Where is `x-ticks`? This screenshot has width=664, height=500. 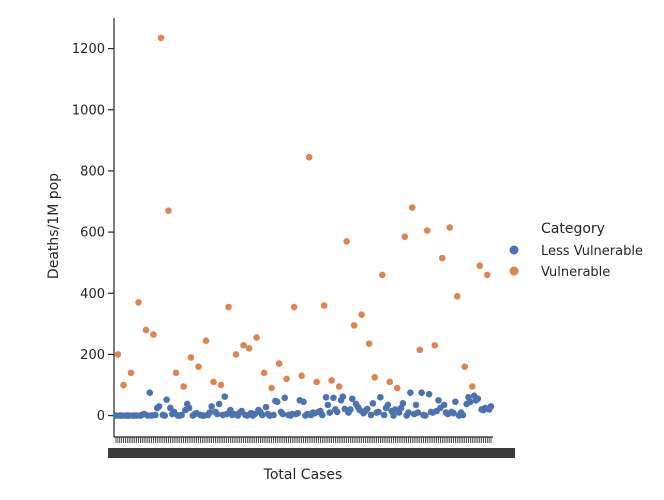 x-ticks is located at coordinates (311, 447).